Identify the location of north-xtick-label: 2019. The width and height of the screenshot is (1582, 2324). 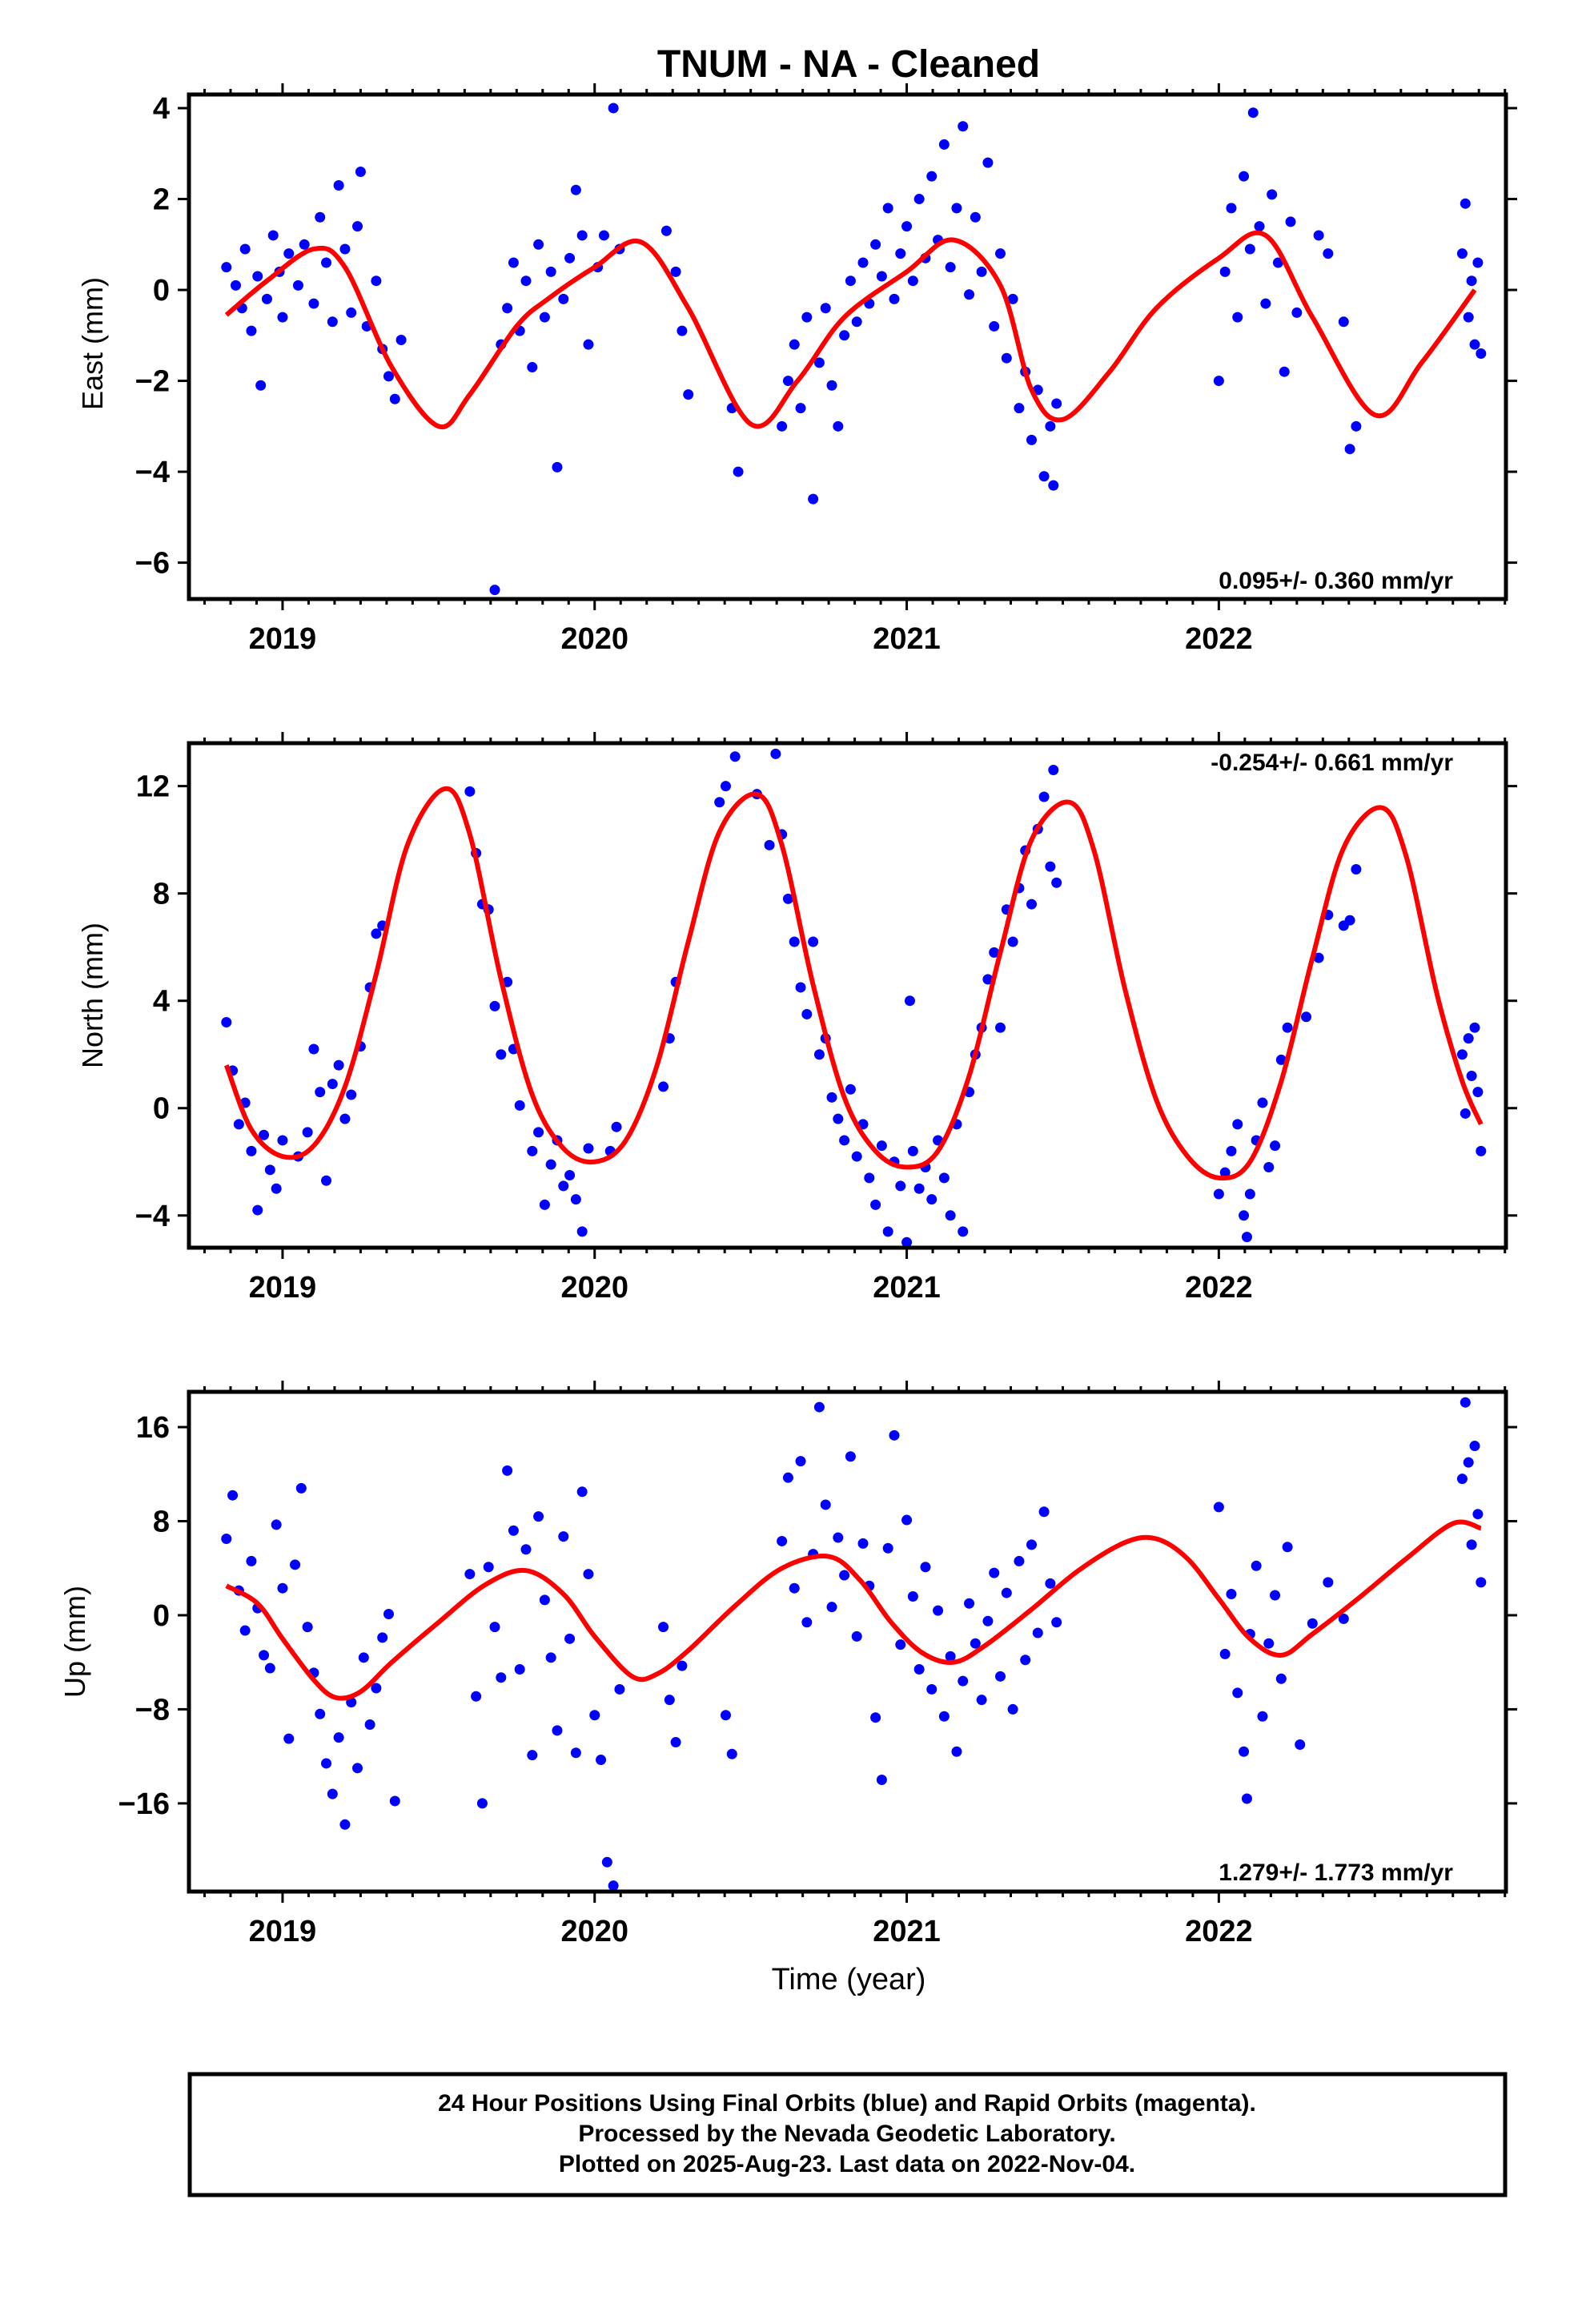
(283, 1288).